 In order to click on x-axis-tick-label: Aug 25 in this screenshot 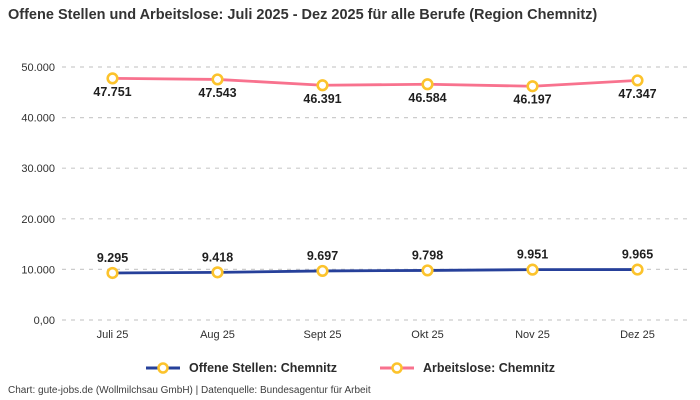, I will do `click(217, 335)`.